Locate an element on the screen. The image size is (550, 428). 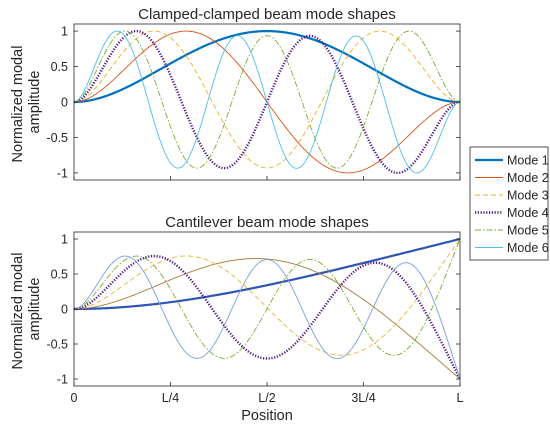
bottom-y-axis-label-line1: Normalized modal is located at coordinates (18, 311).